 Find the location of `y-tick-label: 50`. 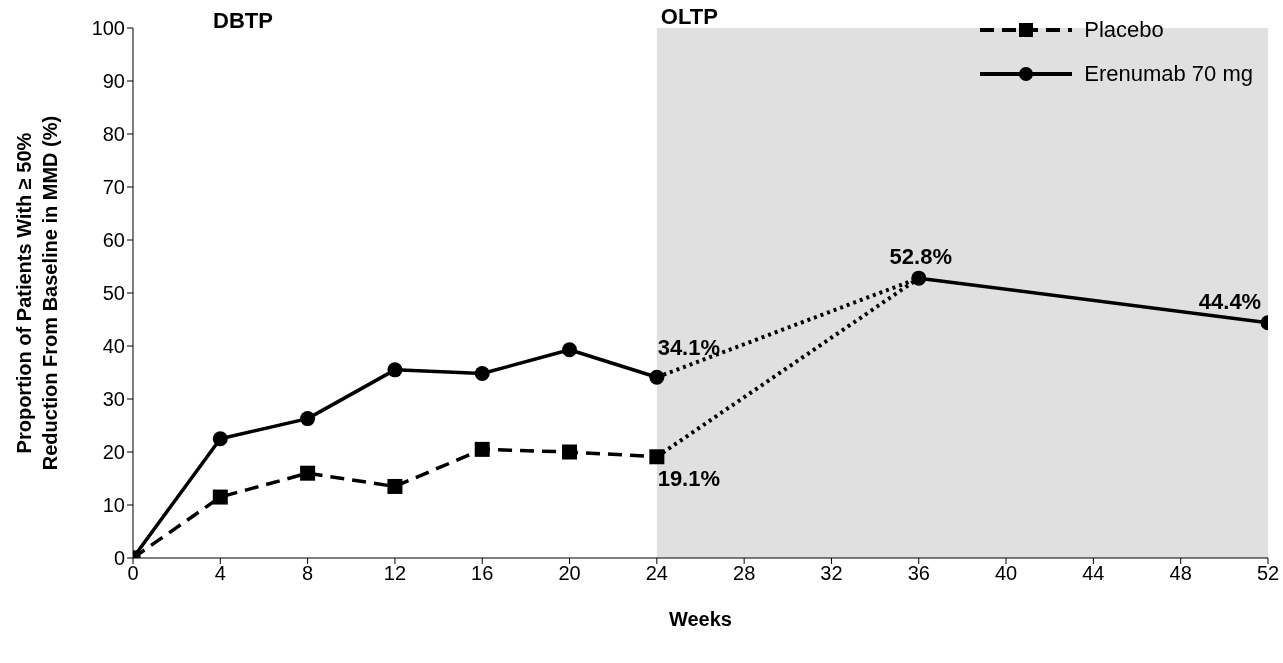

y-tick-label: 50 is located at coordinates (113, 293).